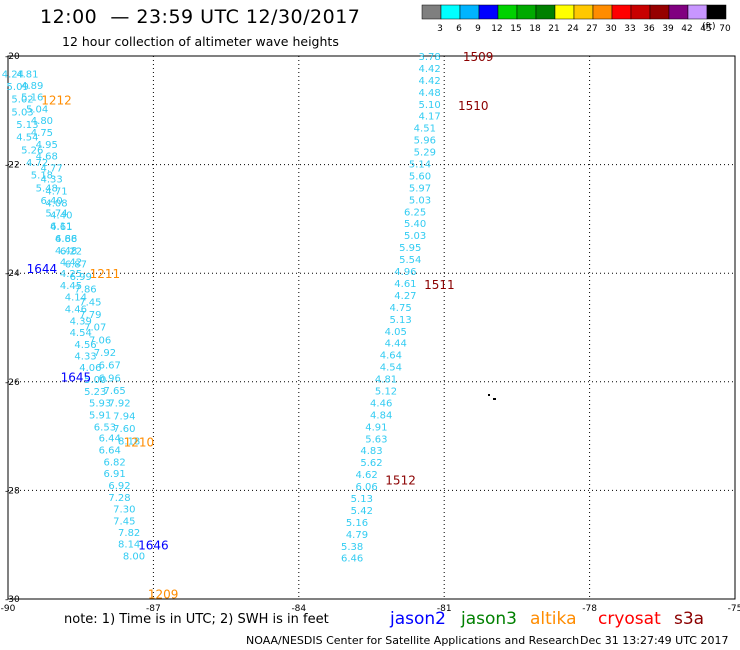 This screenshot has width=740, height=650. I want to click on swh-value: 6.40, so click(51, 201).